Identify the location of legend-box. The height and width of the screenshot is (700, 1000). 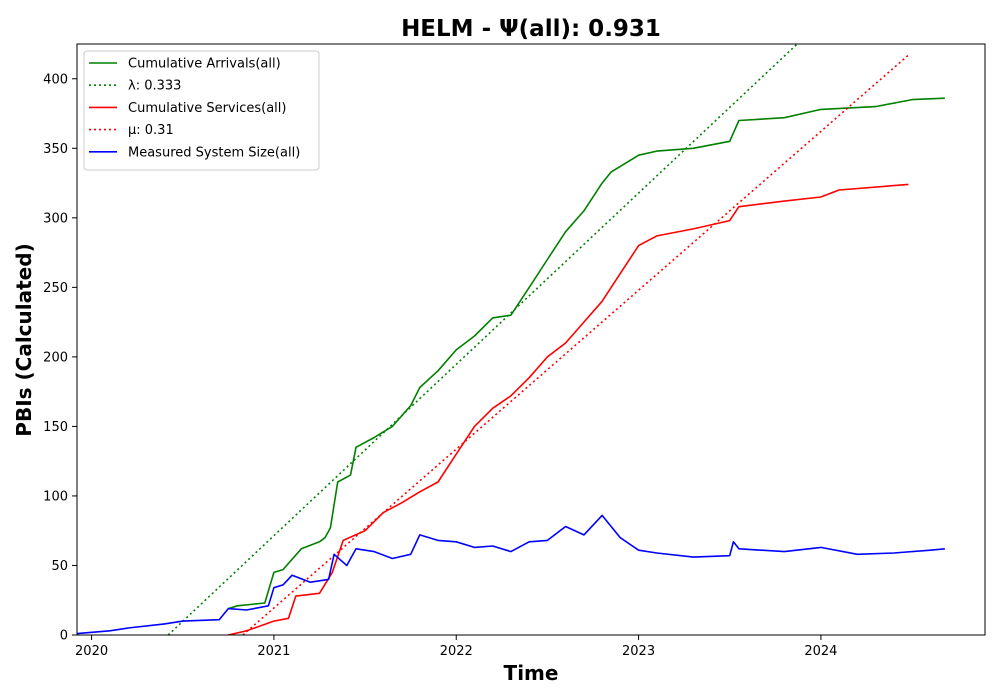
(201, 110).